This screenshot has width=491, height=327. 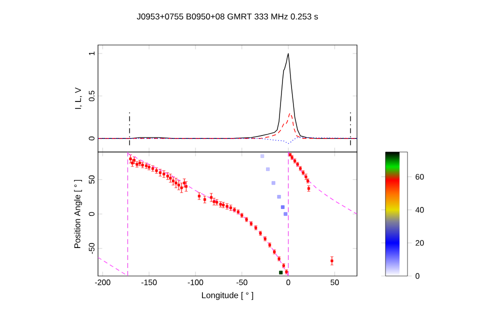 I want to click on x-axis-title: Longitude [ ° ], so click(x=228, y=296).